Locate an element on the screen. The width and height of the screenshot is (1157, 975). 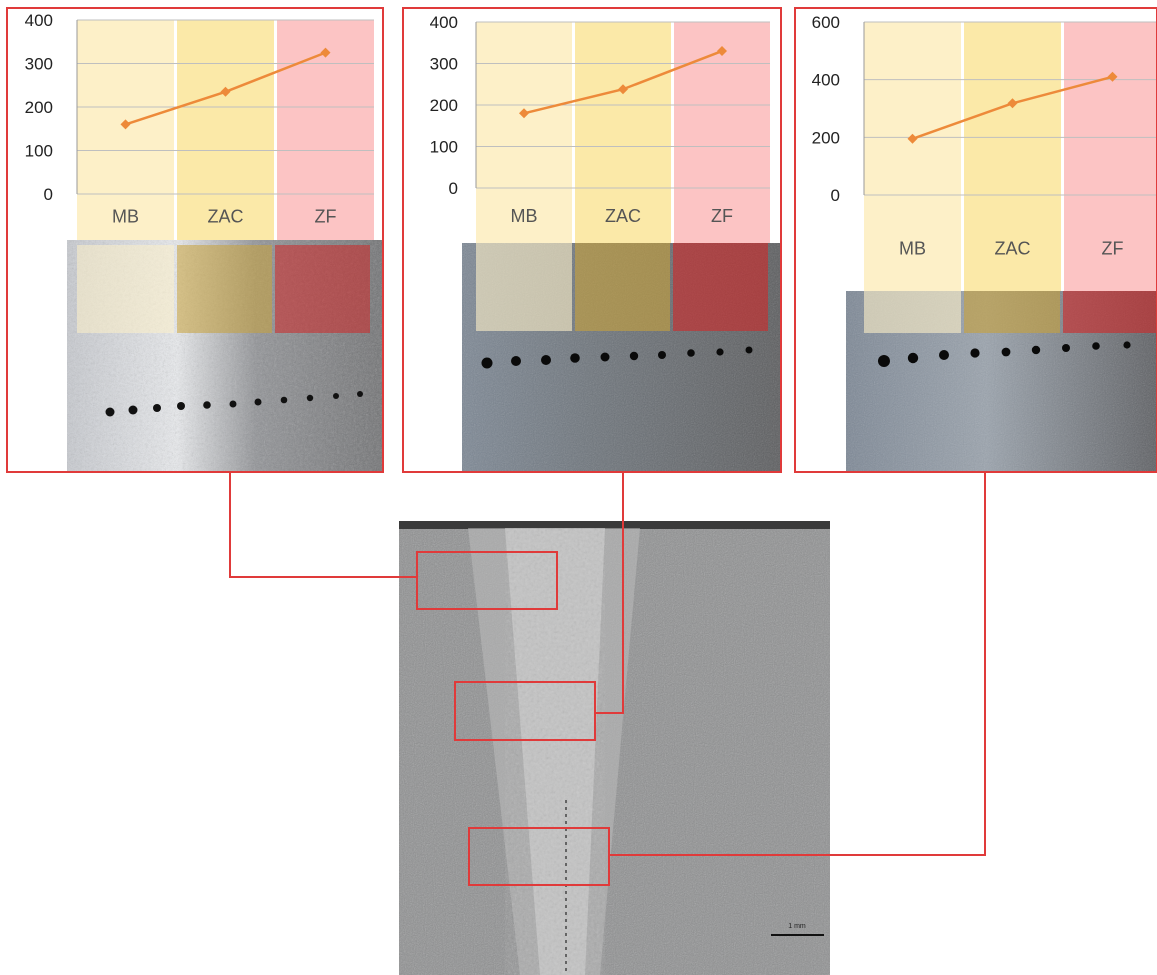
scale-bar: 1 mm is located at coordinates (797, 929).